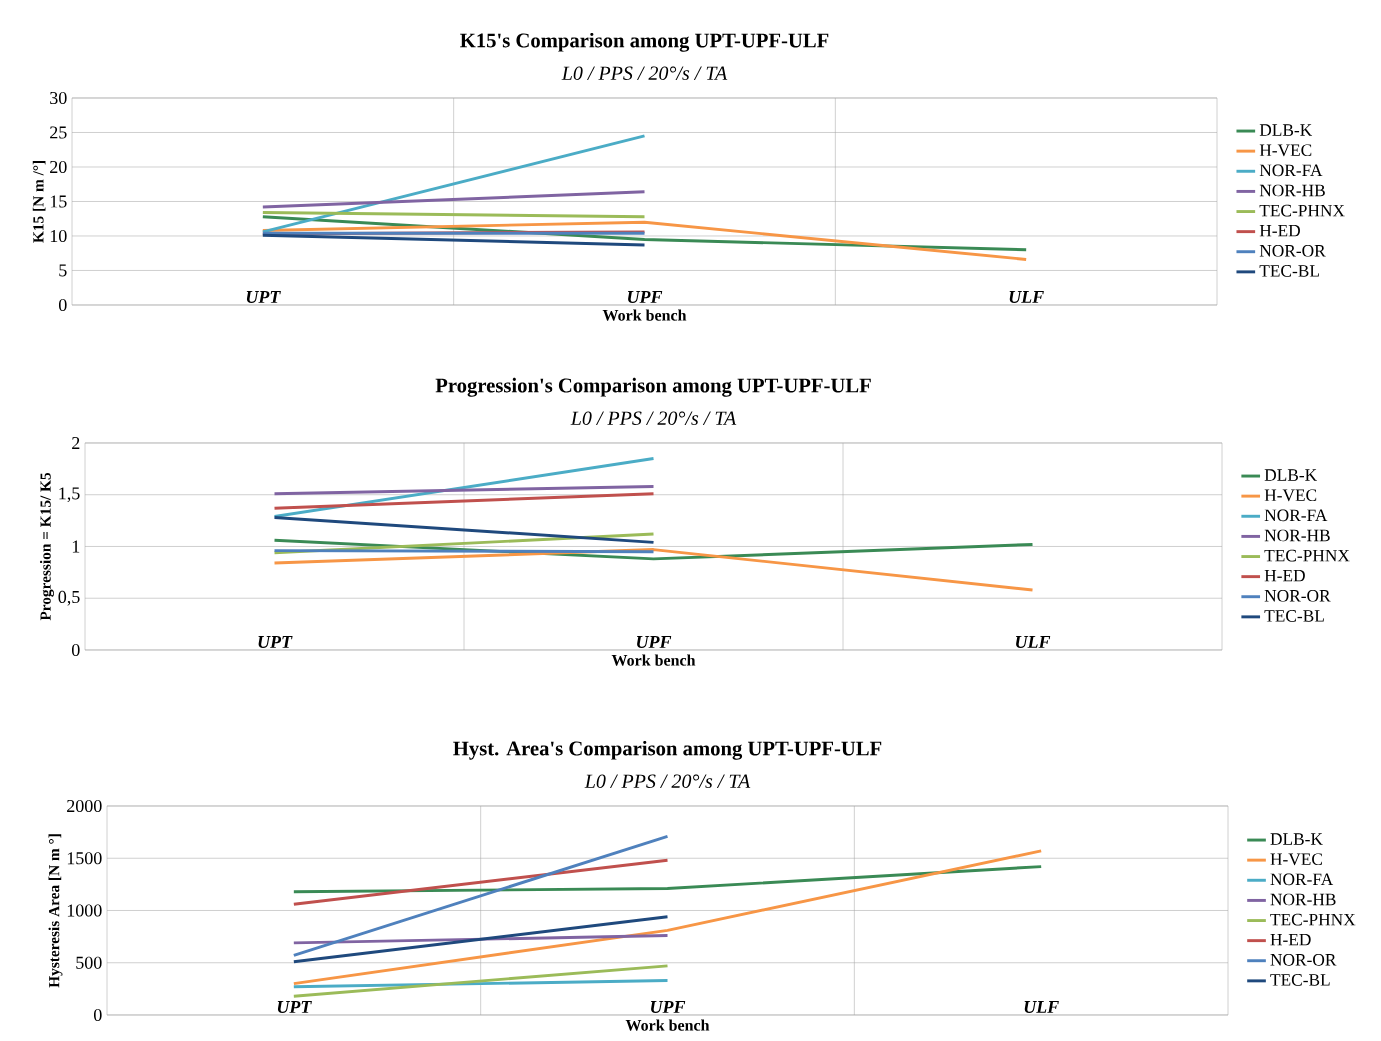  Describe the element at coordinates (84, 858) in the screenshot. I see `y-tick-label: 1500` at that location.